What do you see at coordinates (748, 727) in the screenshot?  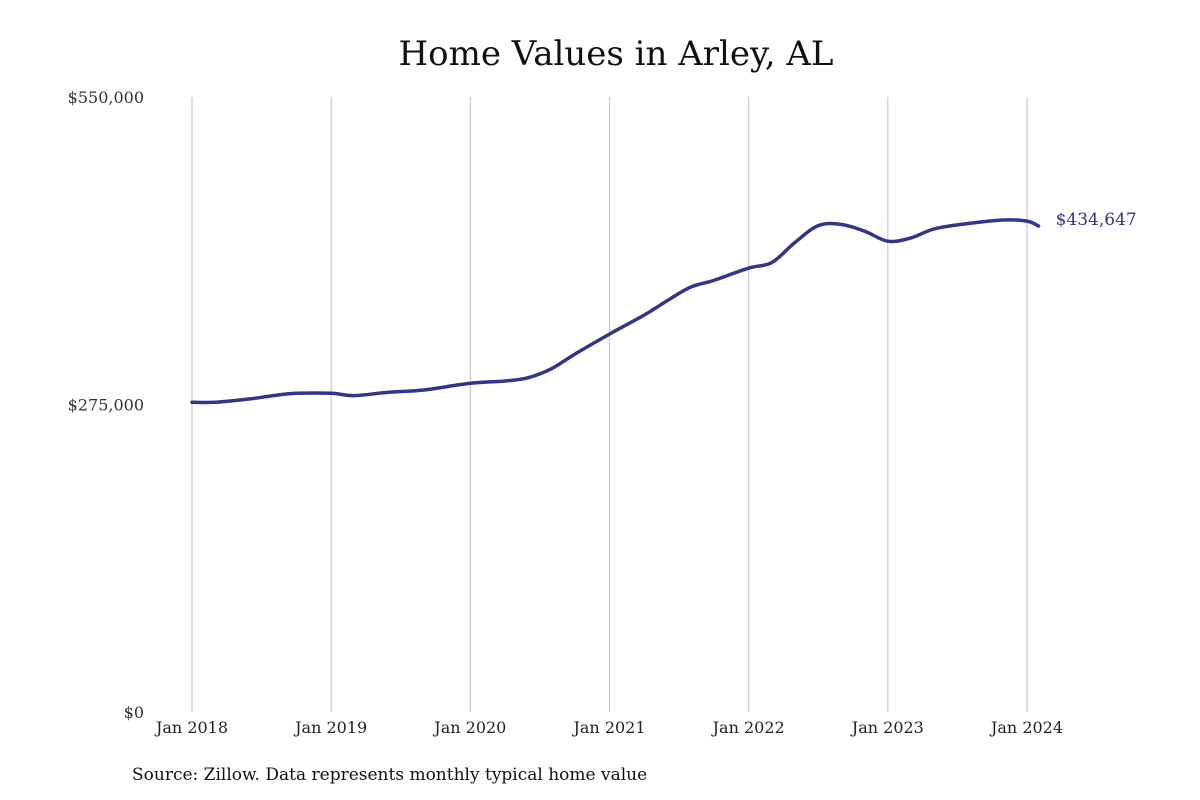 I see `x-tick-label: Jan 2022` at bounding box center [748, 727].